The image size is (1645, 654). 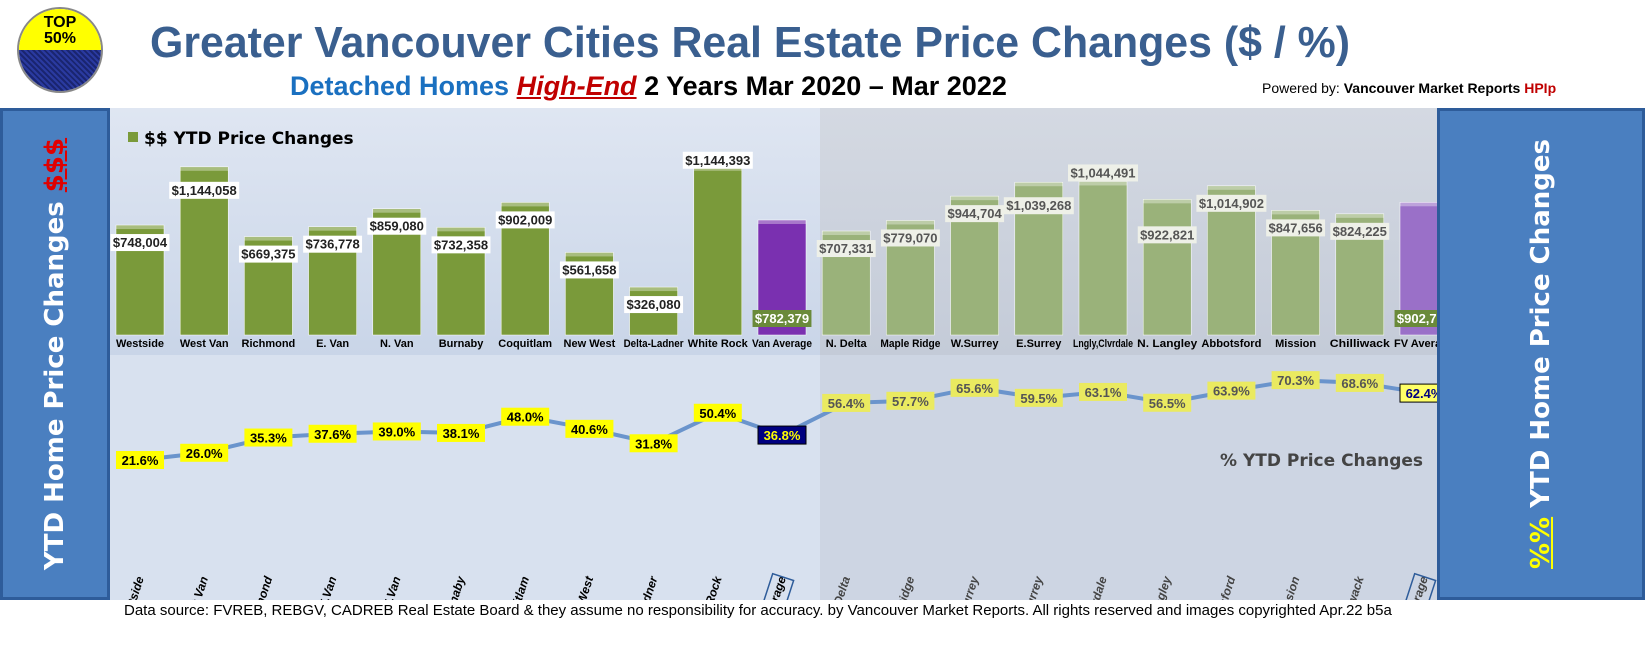 I want to click on line-chart-title: % YTD Price Changes, so click(x=1321, y=461).